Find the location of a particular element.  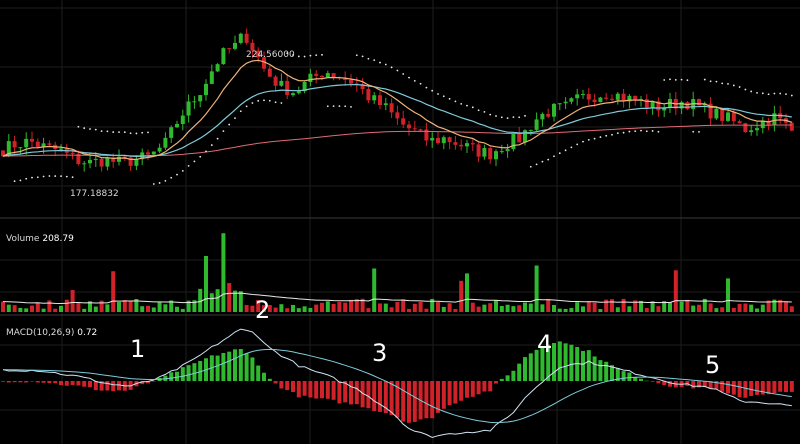

volume-average-line is located at coordinates (397, 298).